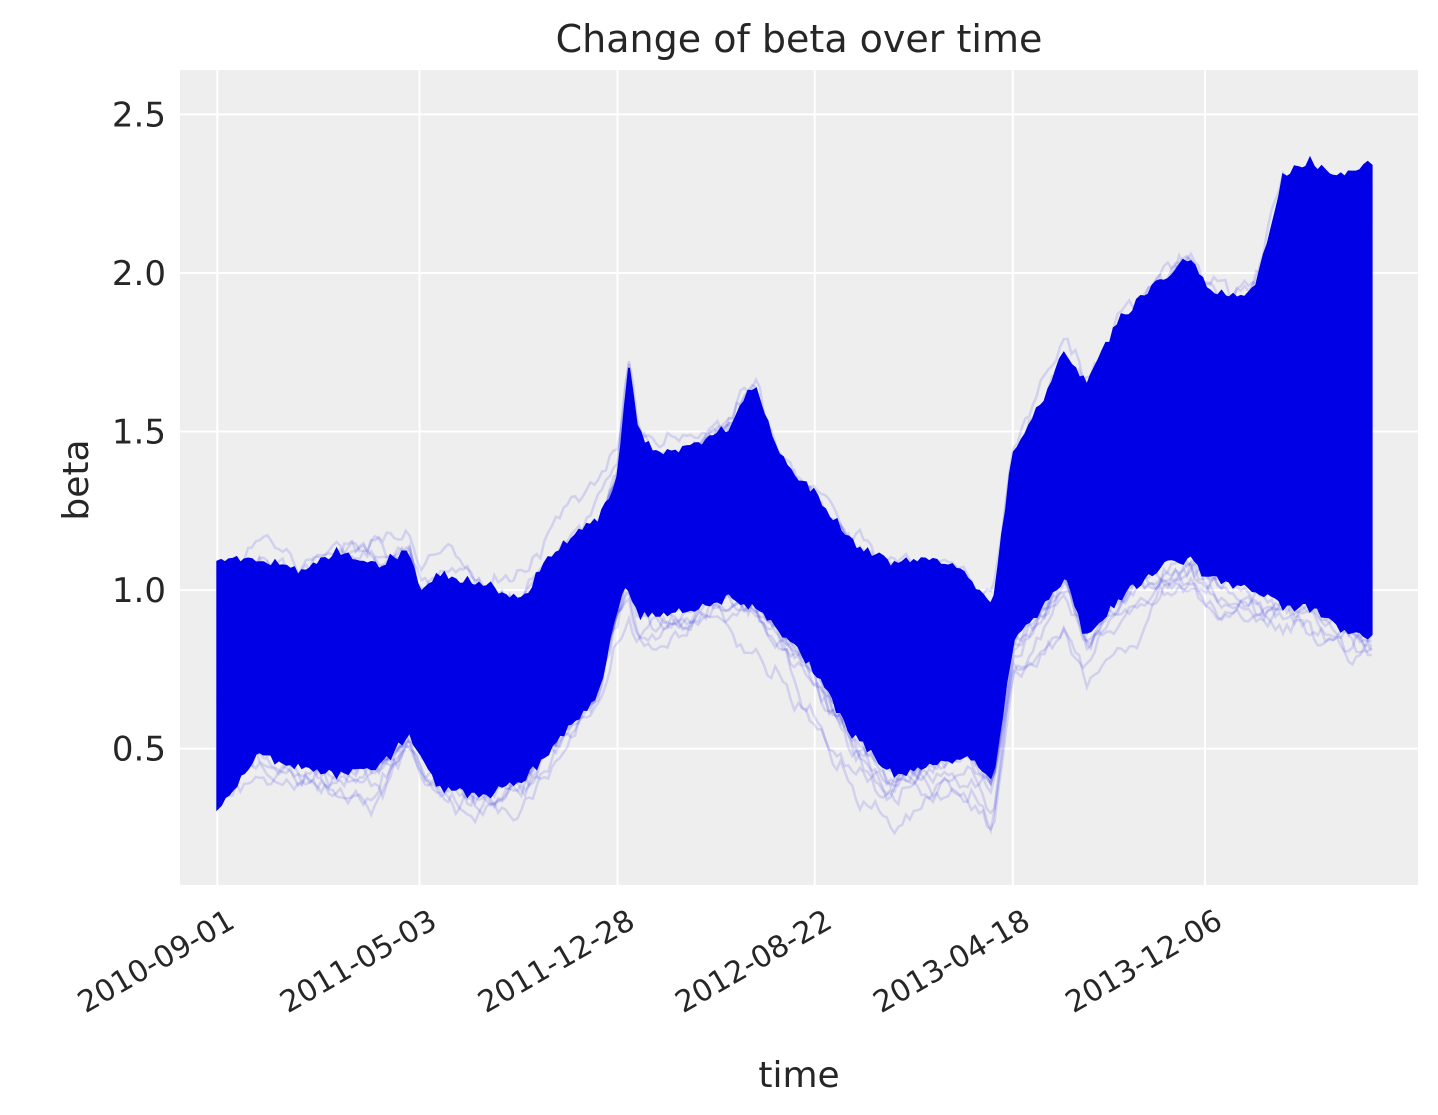 The width and height of the screenshot is (1438, 1115). I want to click on y-tick-label: 1.0, so click(139, 591).